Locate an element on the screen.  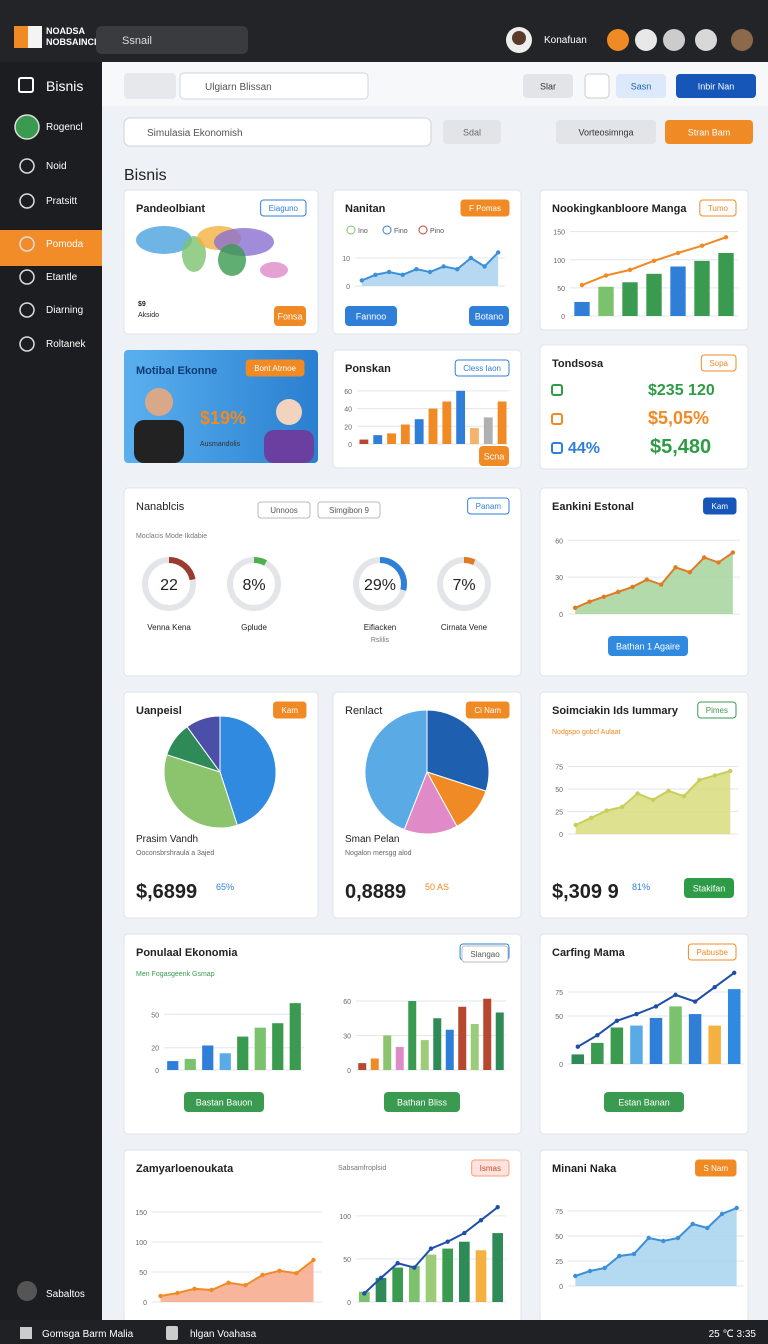
button-label: Botano is located at coordinates (489, 317).